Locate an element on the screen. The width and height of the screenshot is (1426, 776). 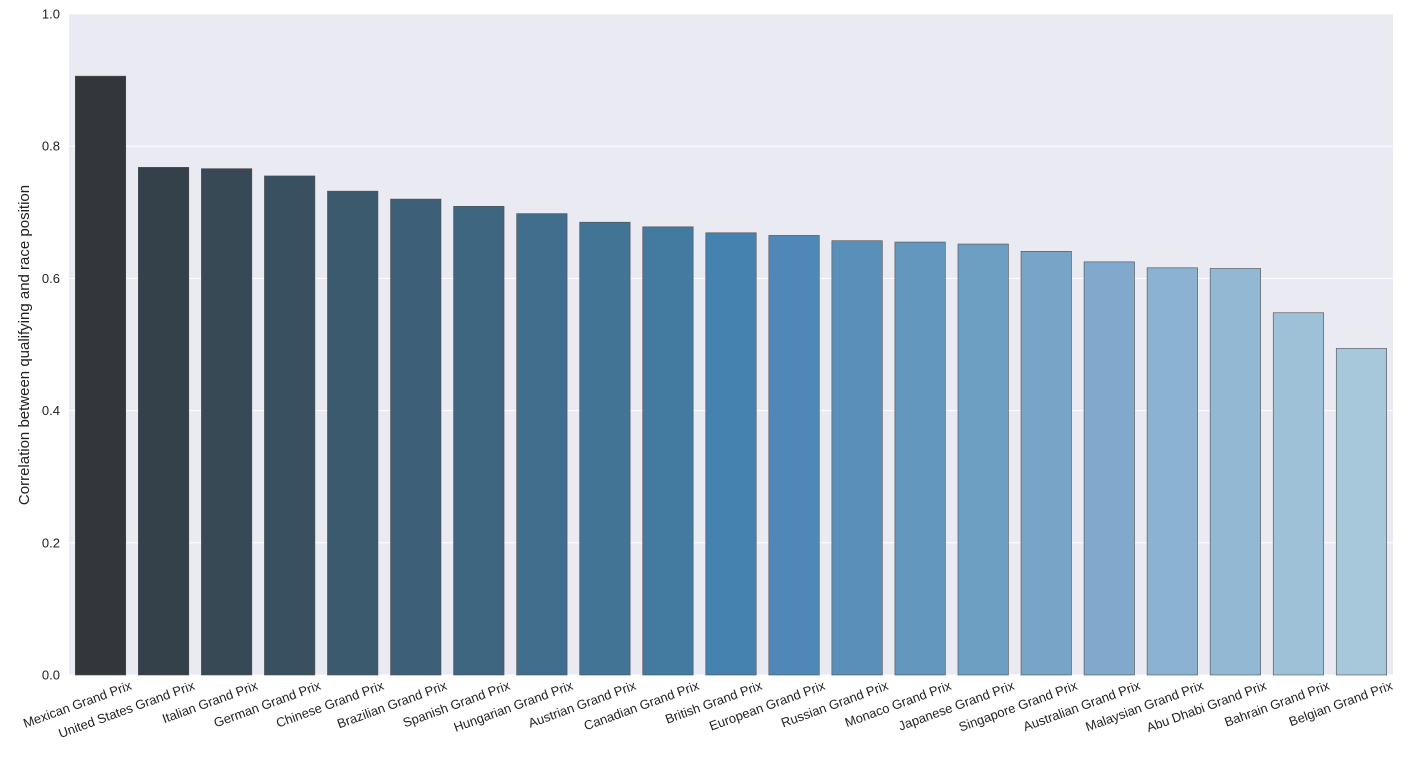
y-tick-label: 0.4 is located at coordinates (51, 410).